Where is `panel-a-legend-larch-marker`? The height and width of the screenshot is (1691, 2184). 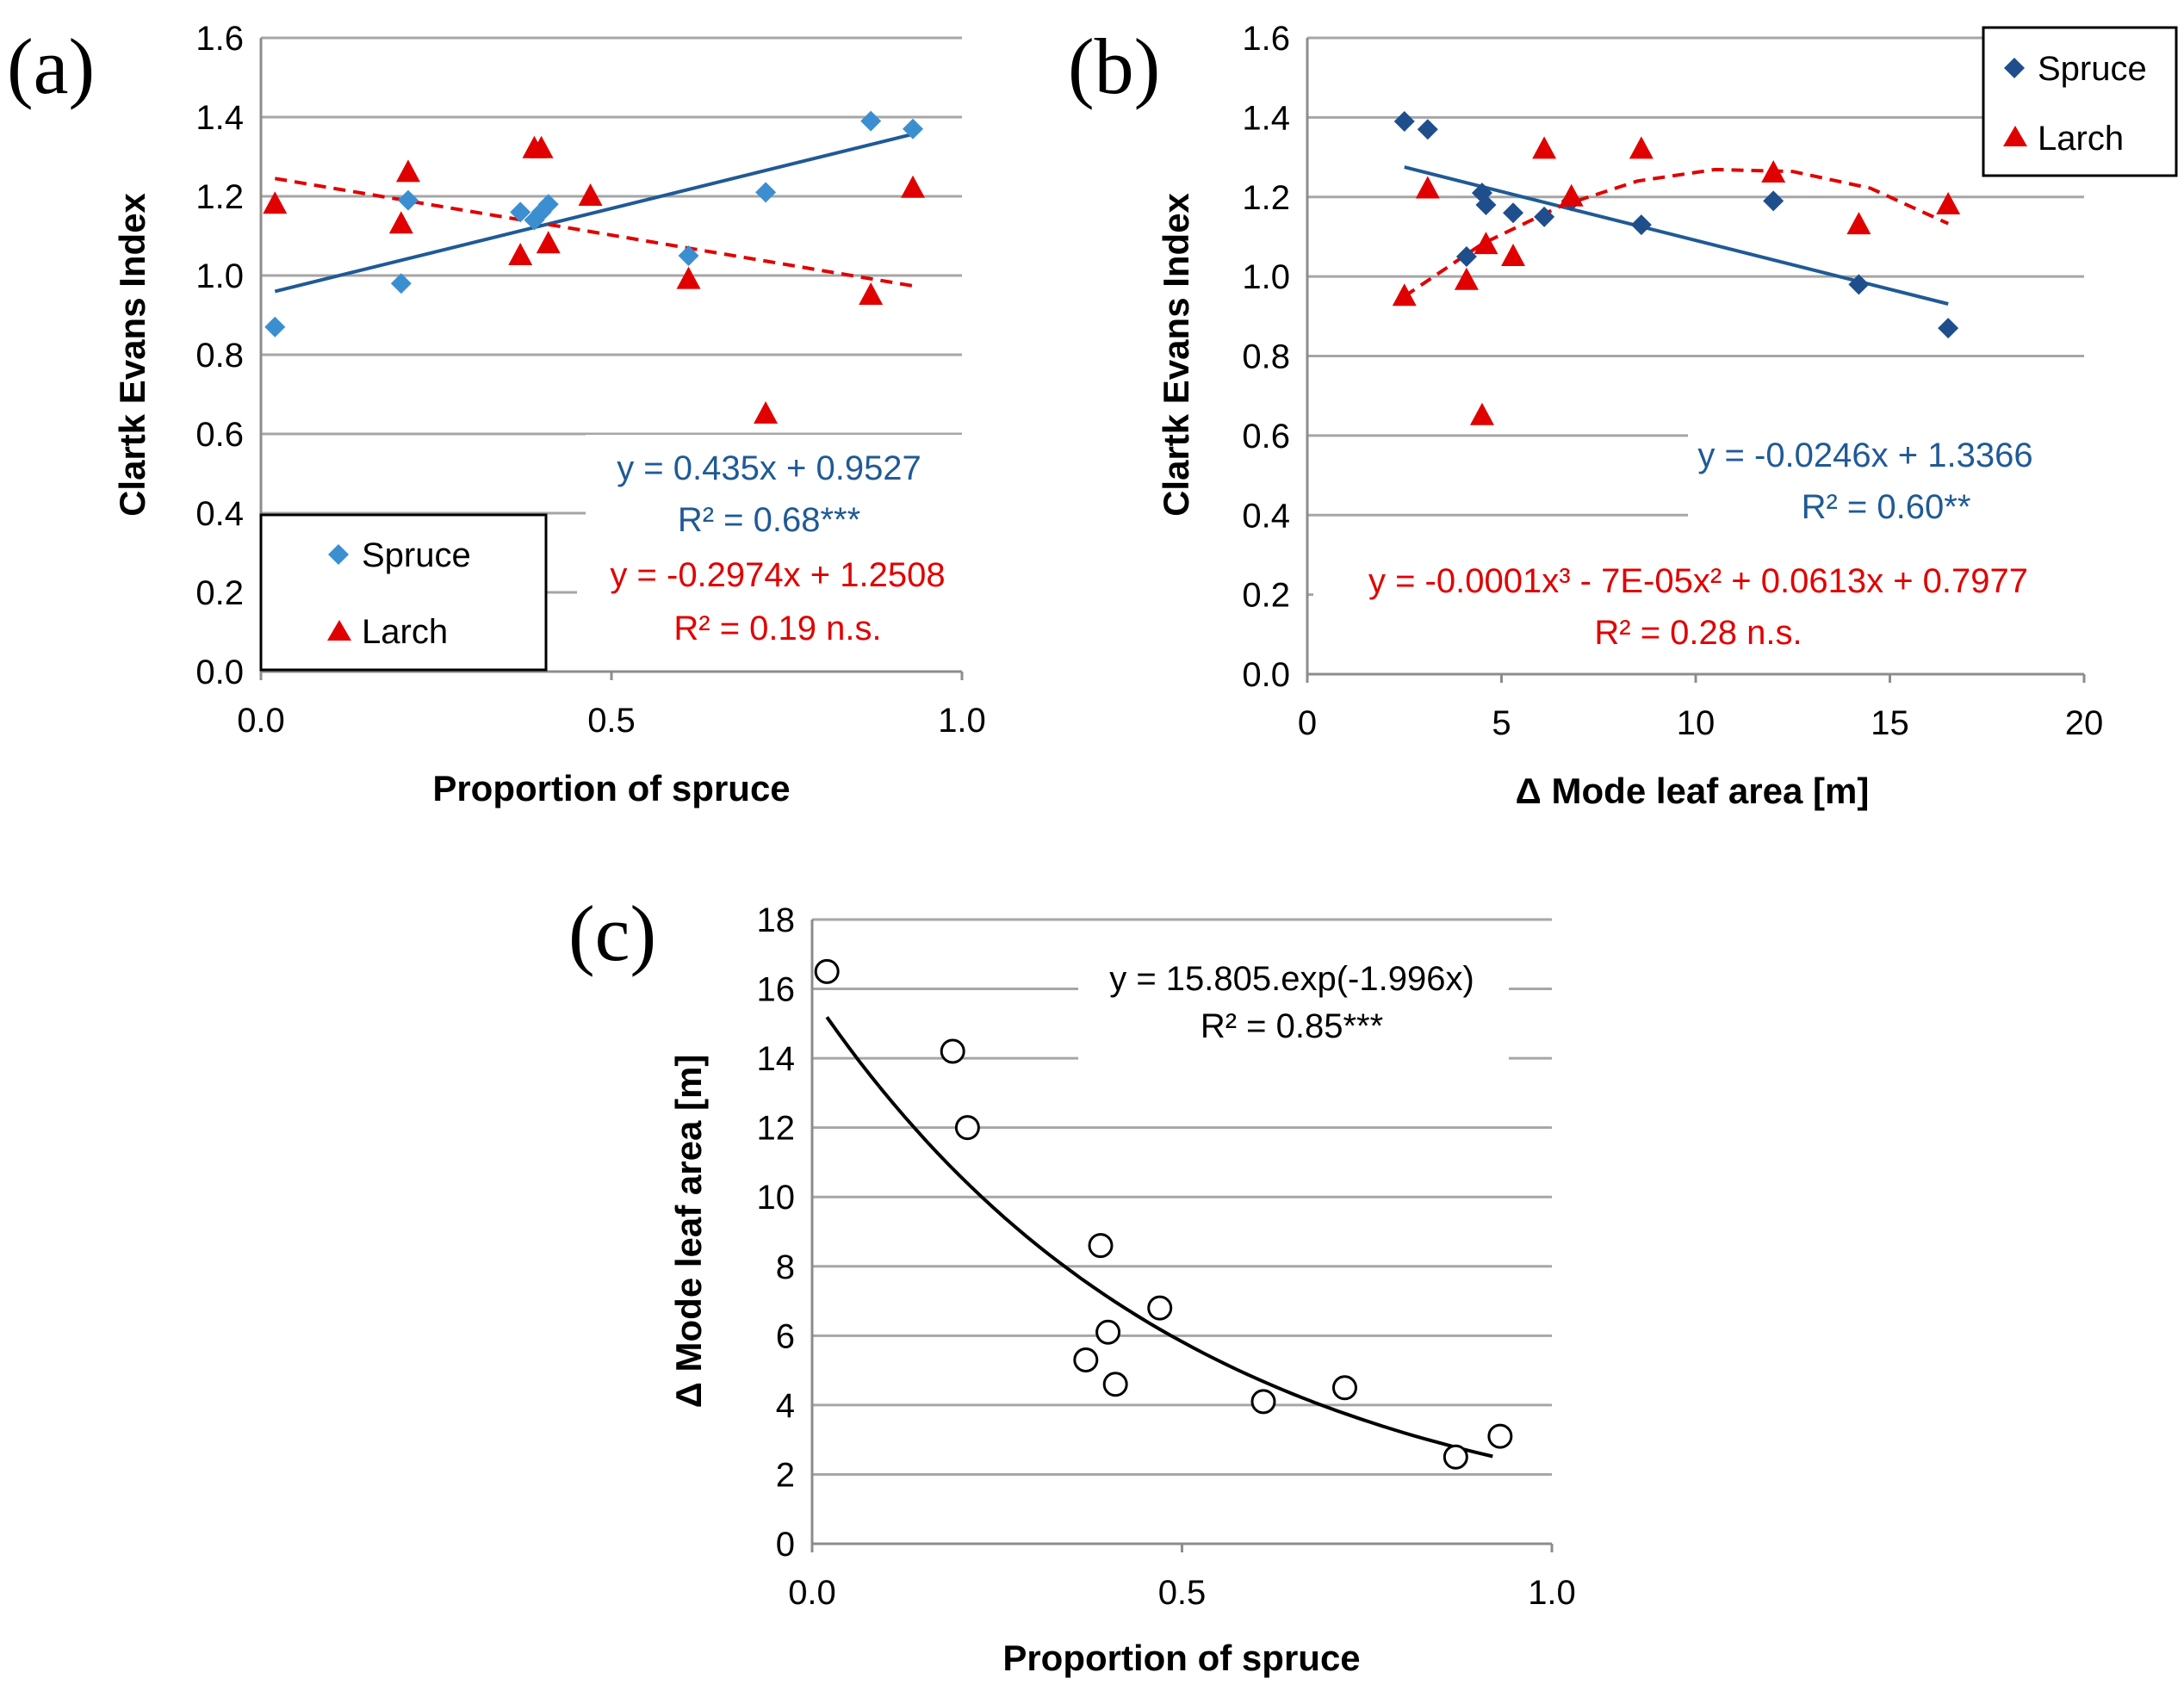 panel-a-legend-larch-marker is located at coordinates (339, 631).